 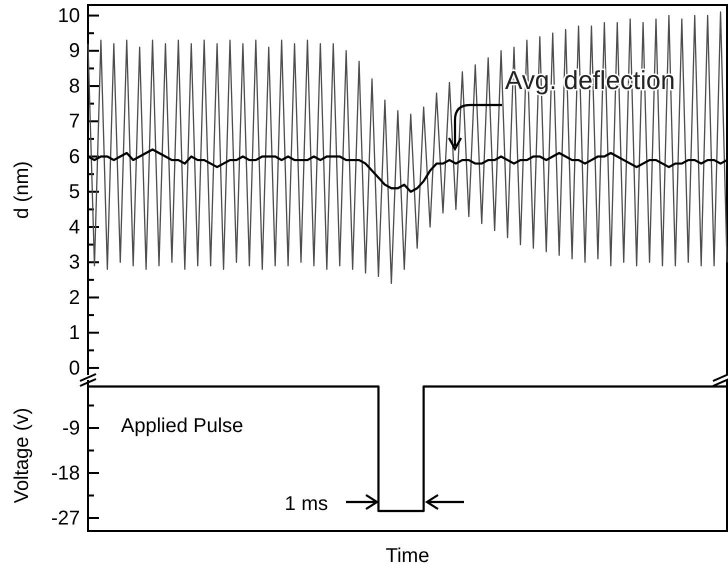 What do you see at coordinates (65, 518) in the screenshot?
I see `y-tick-label: -27` at bounding box center [65, 518].